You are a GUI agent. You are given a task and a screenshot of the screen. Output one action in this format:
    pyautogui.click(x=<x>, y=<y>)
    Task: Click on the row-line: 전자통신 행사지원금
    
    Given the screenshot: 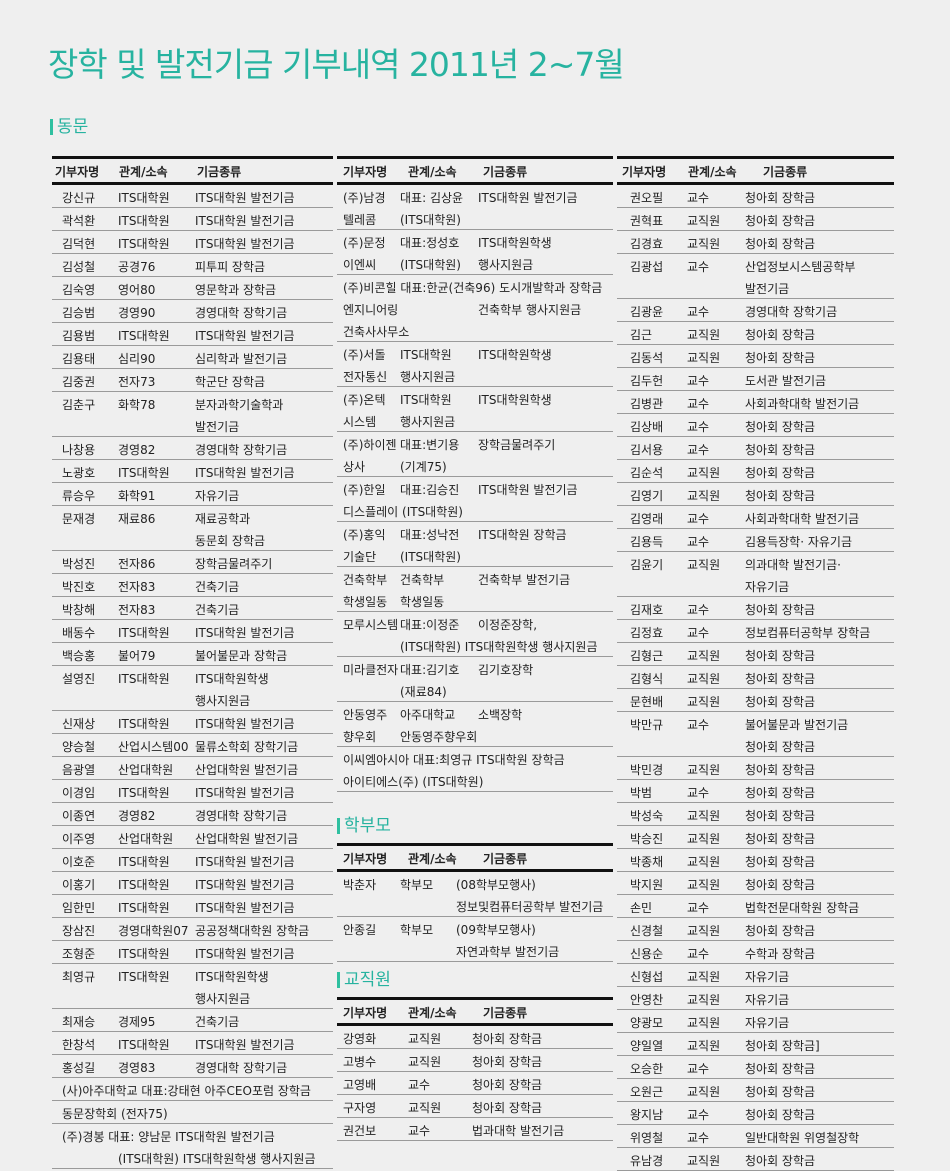 What is the action you would take?
    pyautogui.click(x=475, y=375)
    